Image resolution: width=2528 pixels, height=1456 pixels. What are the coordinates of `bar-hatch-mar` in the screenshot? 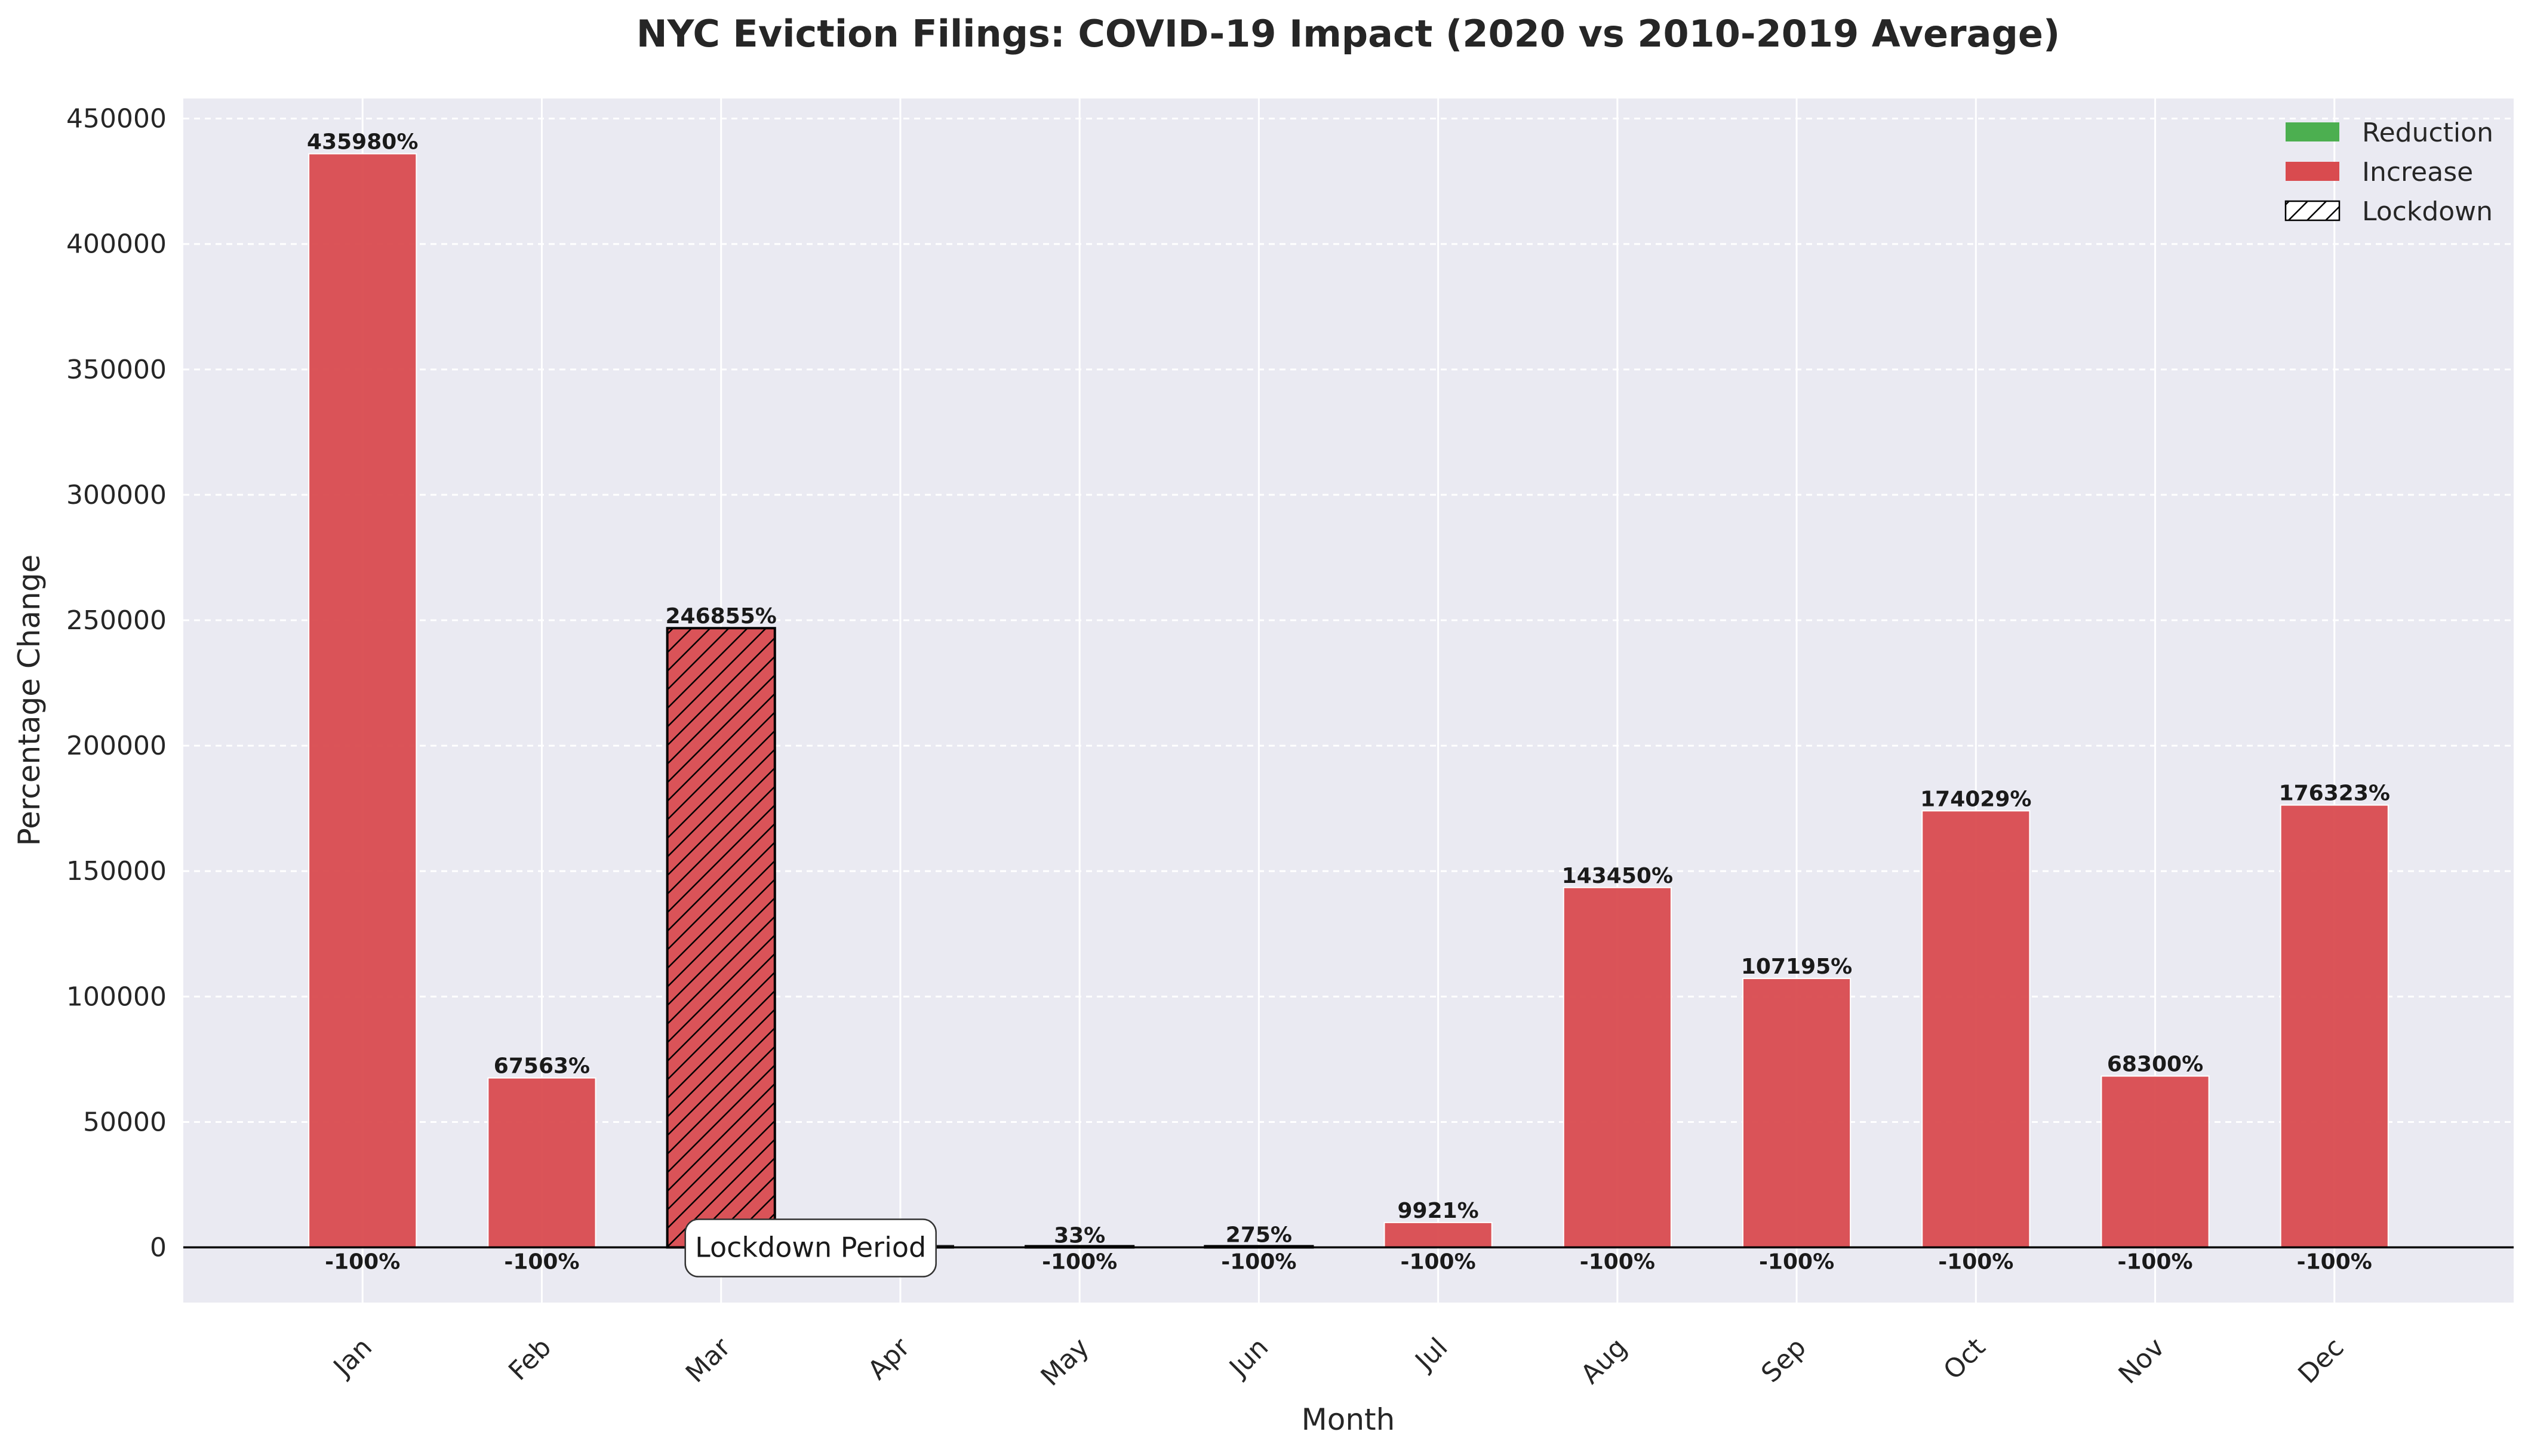 It's located at (721, 938).